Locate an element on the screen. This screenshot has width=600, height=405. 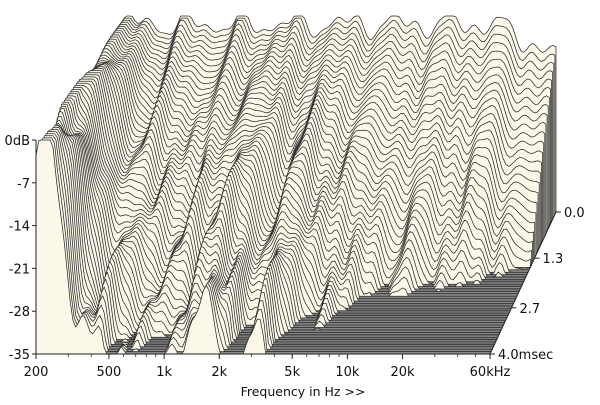
x-tick-label: 60kHz is located at coordinates (490, 372).